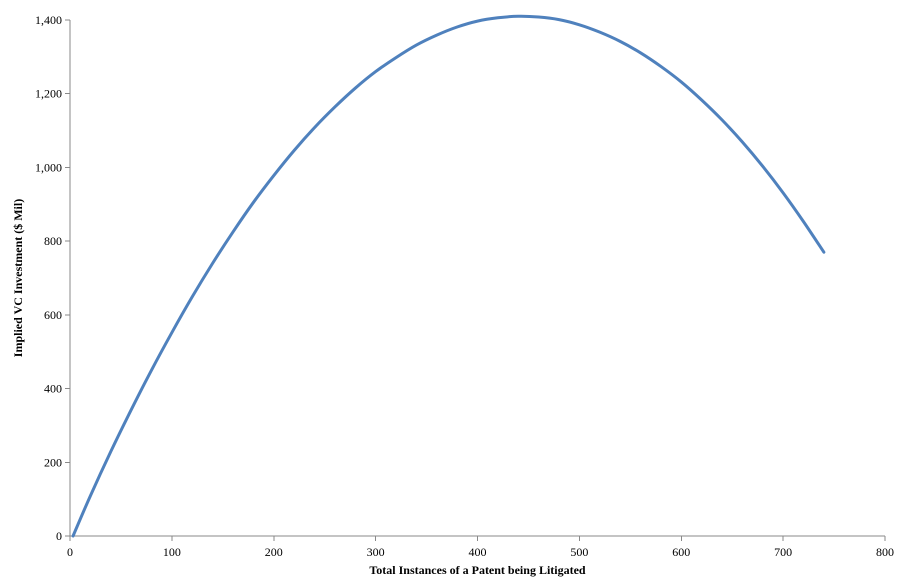 The height and width of the screenshot is (579, 901). What do you see at coordinates (70, 552) in the screenshot?
I see `x-tick-label: 0` at bounding box center [70, 552].